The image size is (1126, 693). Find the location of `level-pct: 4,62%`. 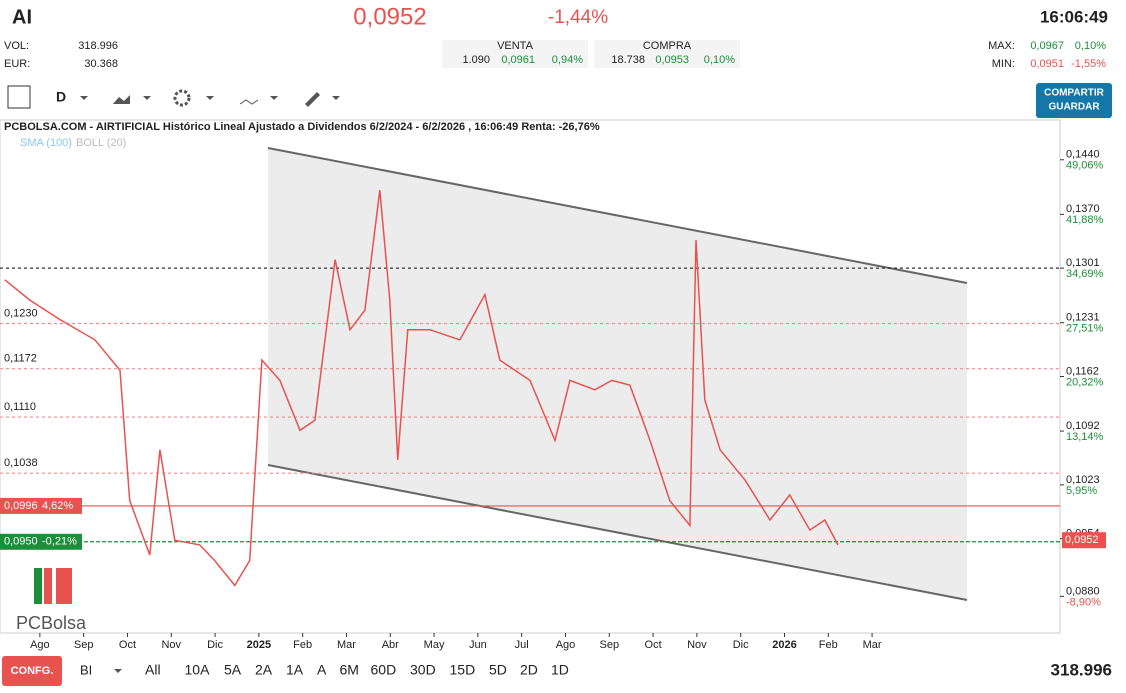

level-pct: 4,62% is located at coordinates (57, 506).